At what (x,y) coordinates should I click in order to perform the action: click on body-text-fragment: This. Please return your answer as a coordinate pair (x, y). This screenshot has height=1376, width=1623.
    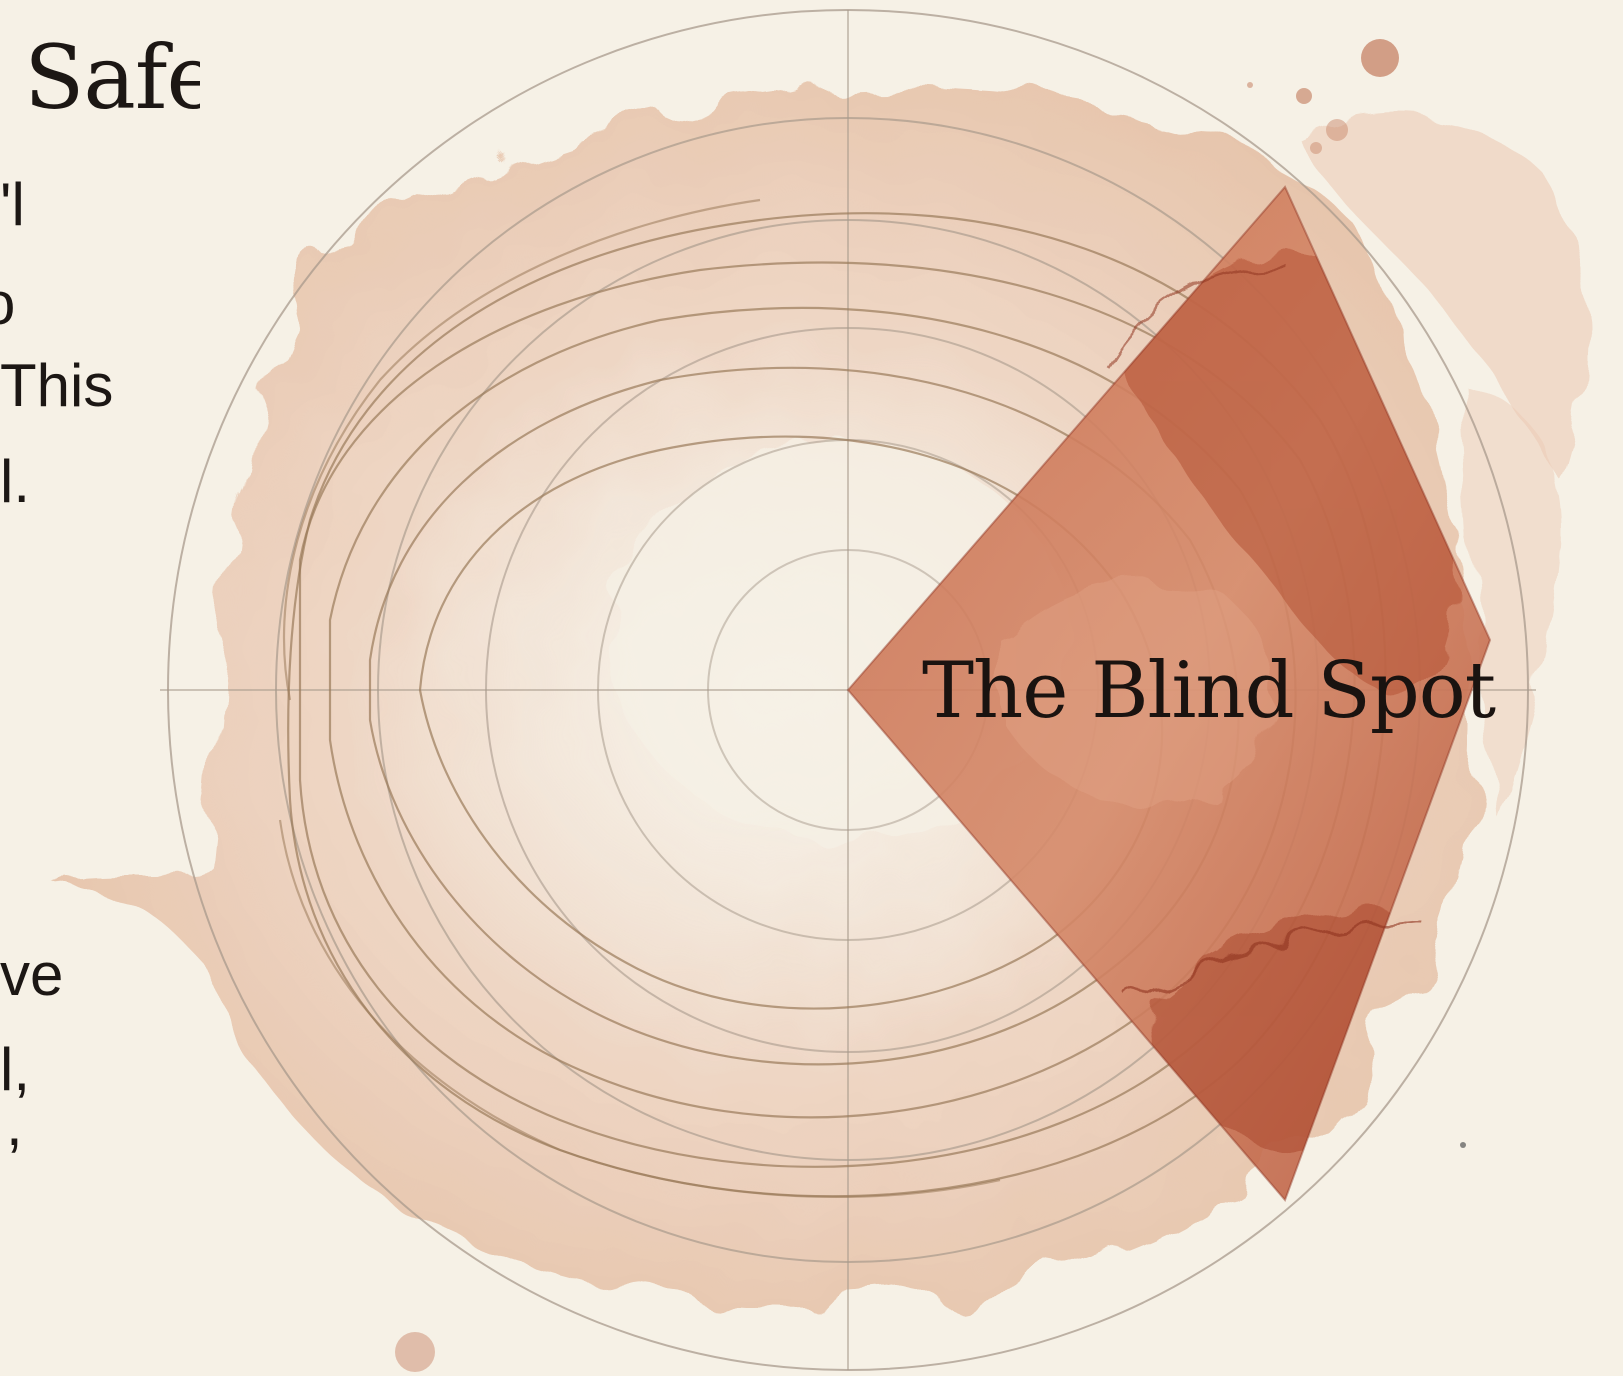
    Looking at the image, I should click on (57, 385).